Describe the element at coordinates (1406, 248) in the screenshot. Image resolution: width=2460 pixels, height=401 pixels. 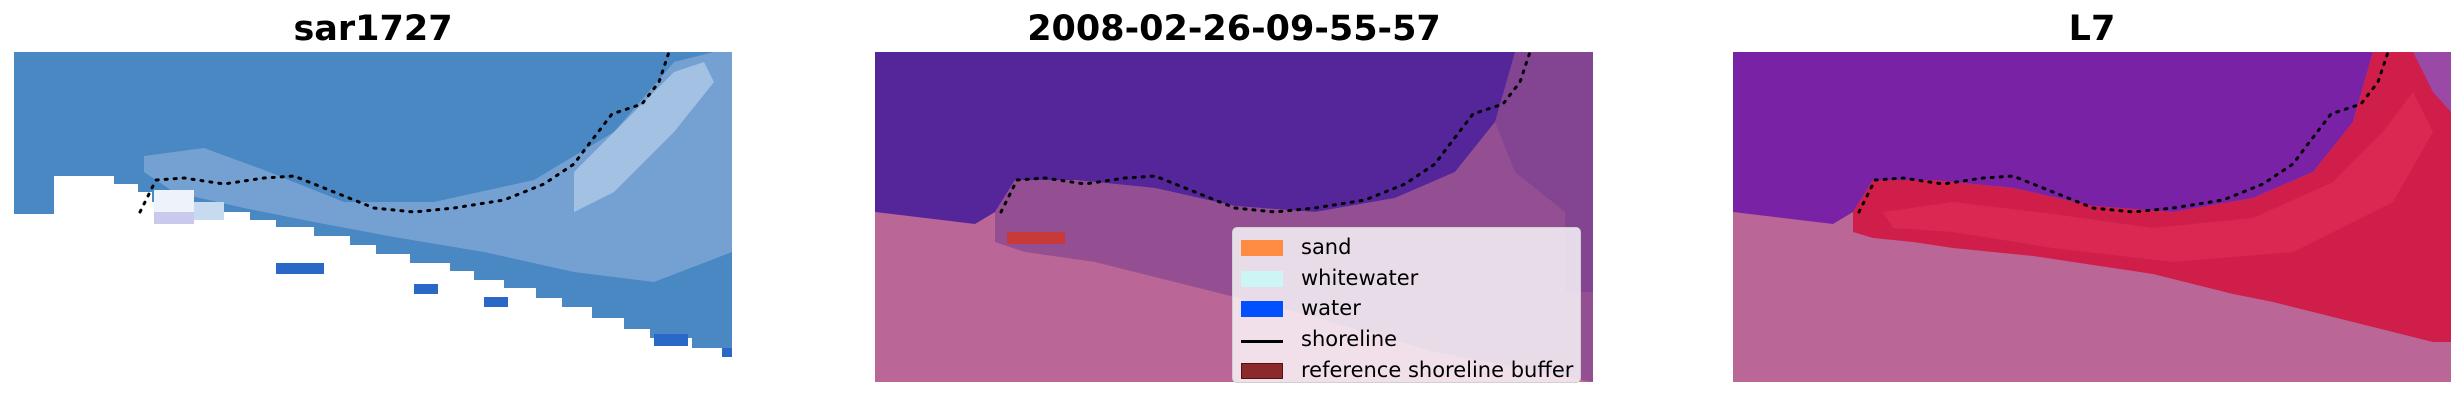
I see `legend-item-sand: sand` at that location.